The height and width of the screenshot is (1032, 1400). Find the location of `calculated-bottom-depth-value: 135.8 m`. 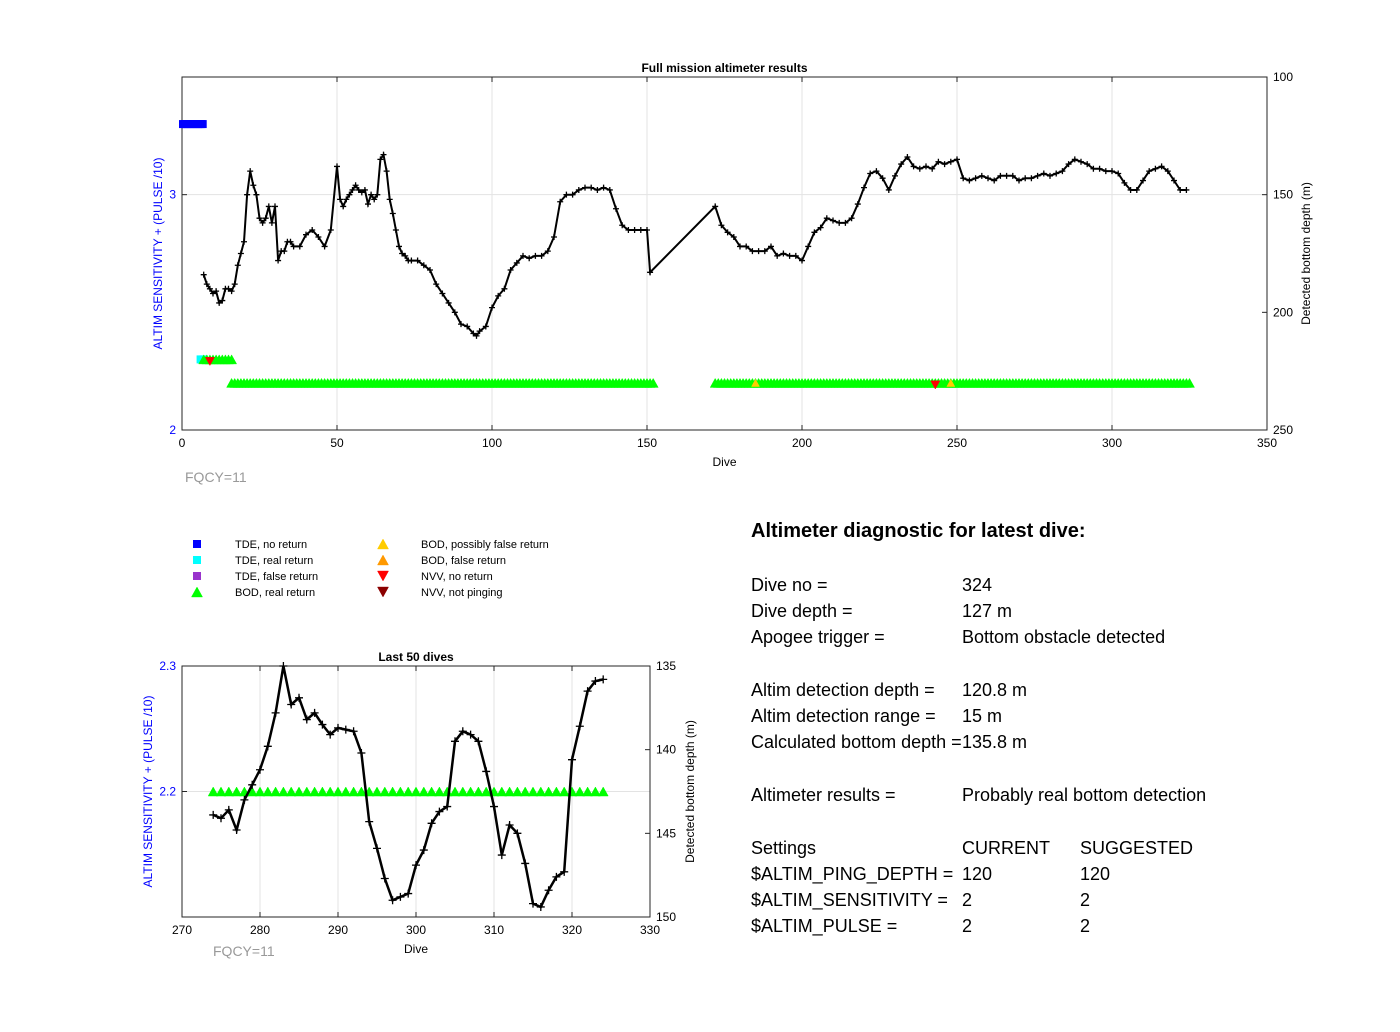

calculated-bottom-depth-value: 135.8 m is located at coordinates (995, 742).